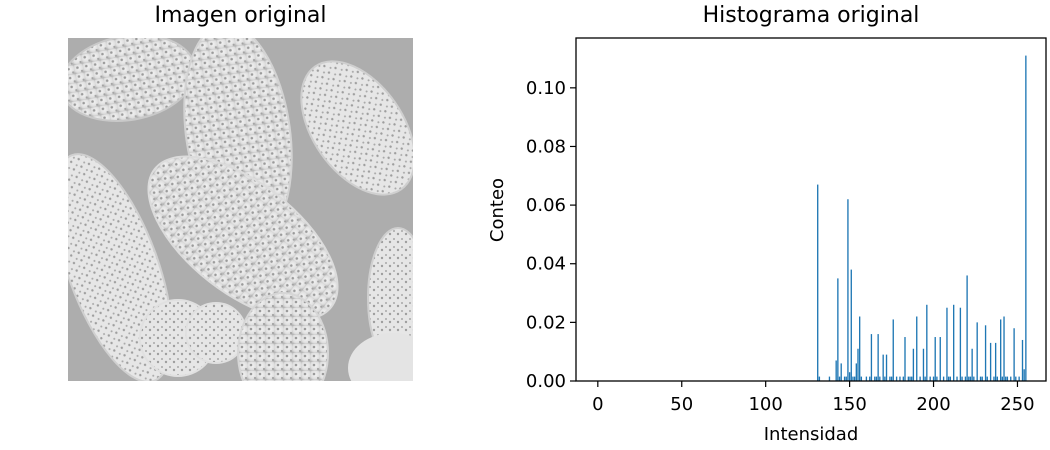  What do you see at coordinates (1017, 404) in the screenshot?
I see `x-tick-label: 250` at bounding box center [1017, 404].